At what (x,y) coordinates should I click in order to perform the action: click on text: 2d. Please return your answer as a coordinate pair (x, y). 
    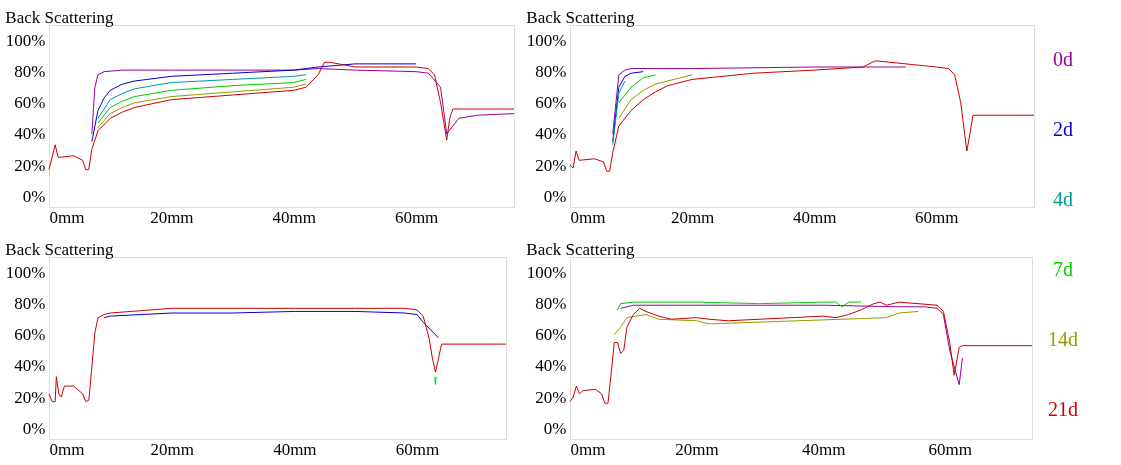
    Looking at the image, I should click on (1063, 129).